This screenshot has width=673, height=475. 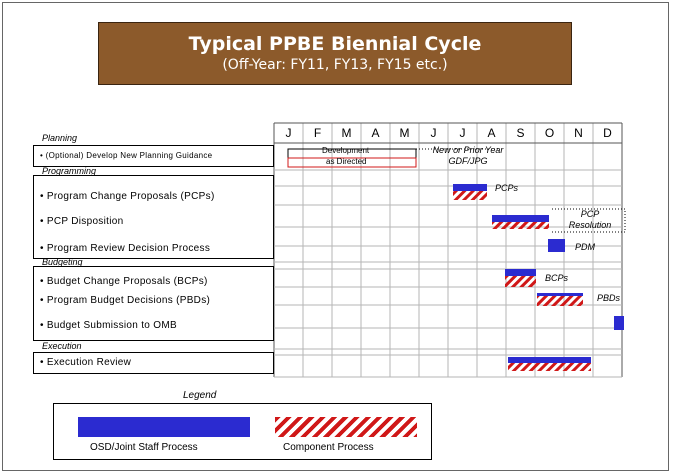 I want to click on annotation-new-prior-year-line1: New or Prior Year, so click(x=468, y=150).